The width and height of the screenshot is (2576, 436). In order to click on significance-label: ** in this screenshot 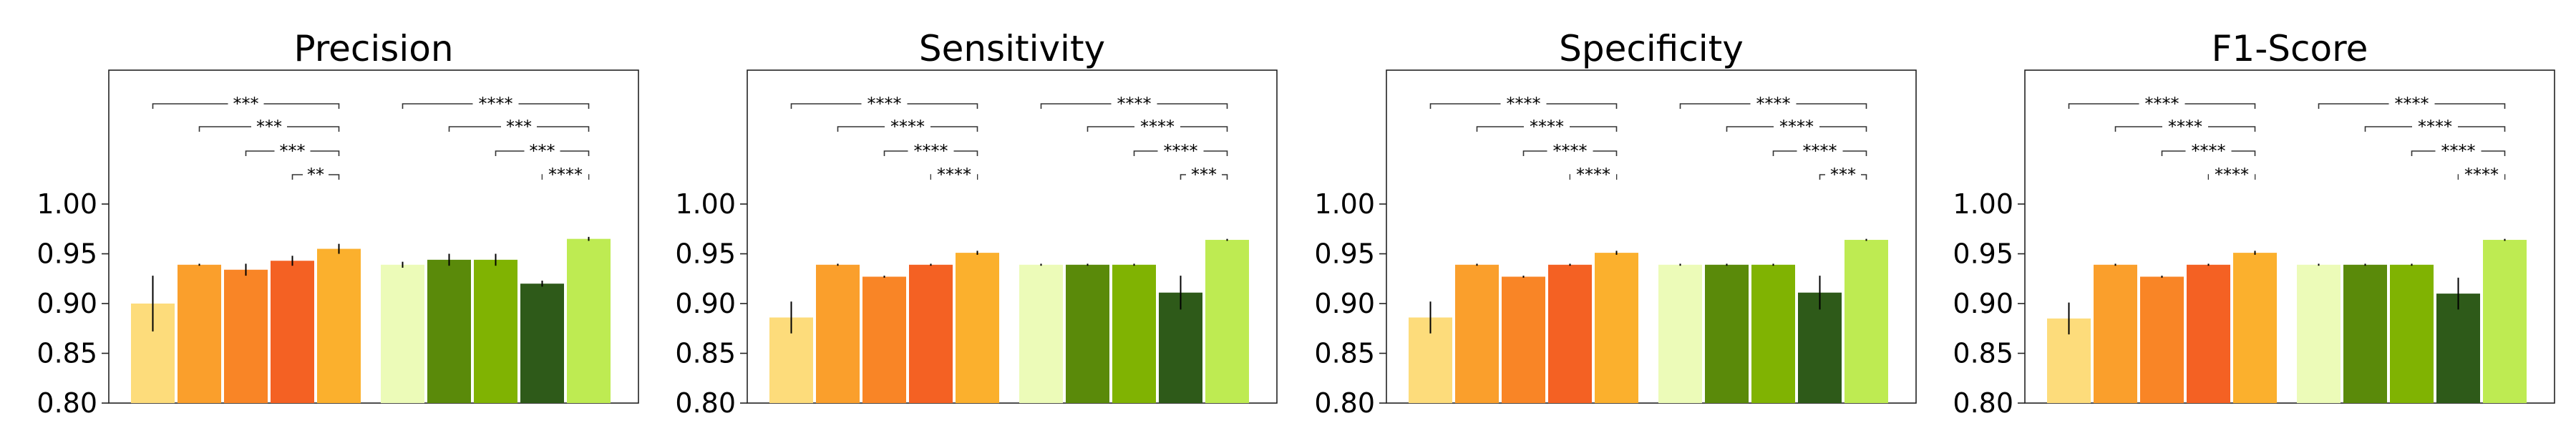, I will do `click(315, 175)`.